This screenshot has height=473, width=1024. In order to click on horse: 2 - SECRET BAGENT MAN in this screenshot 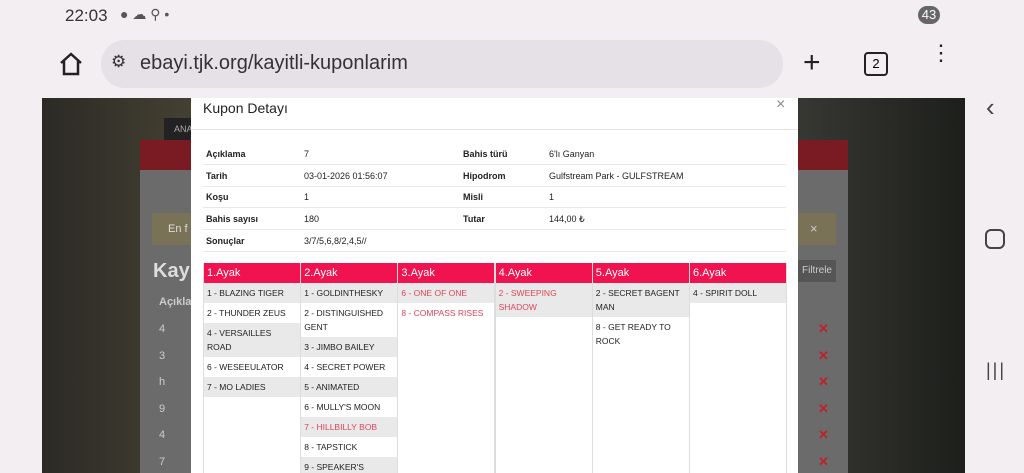, I will do `click(640, 300)`.